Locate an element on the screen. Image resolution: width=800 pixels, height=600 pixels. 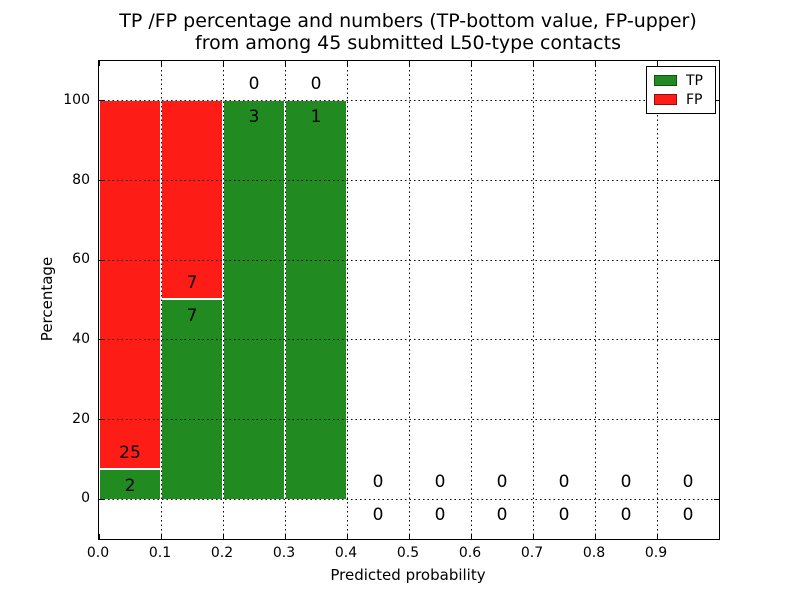
x-tick-label: 0.3 is located at coordinates (284, 553).